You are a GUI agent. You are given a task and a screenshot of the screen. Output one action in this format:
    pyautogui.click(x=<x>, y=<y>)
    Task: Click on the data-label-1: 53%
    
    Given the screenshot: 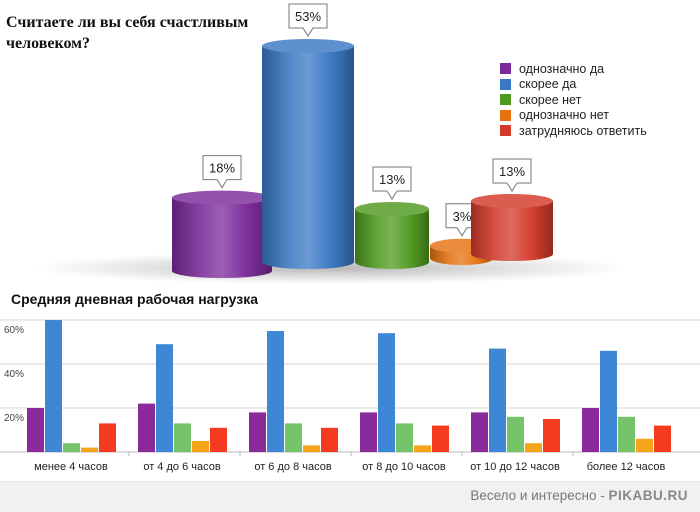 What is the action you would take?
    pyautogui.click(x=308, y=16)
    